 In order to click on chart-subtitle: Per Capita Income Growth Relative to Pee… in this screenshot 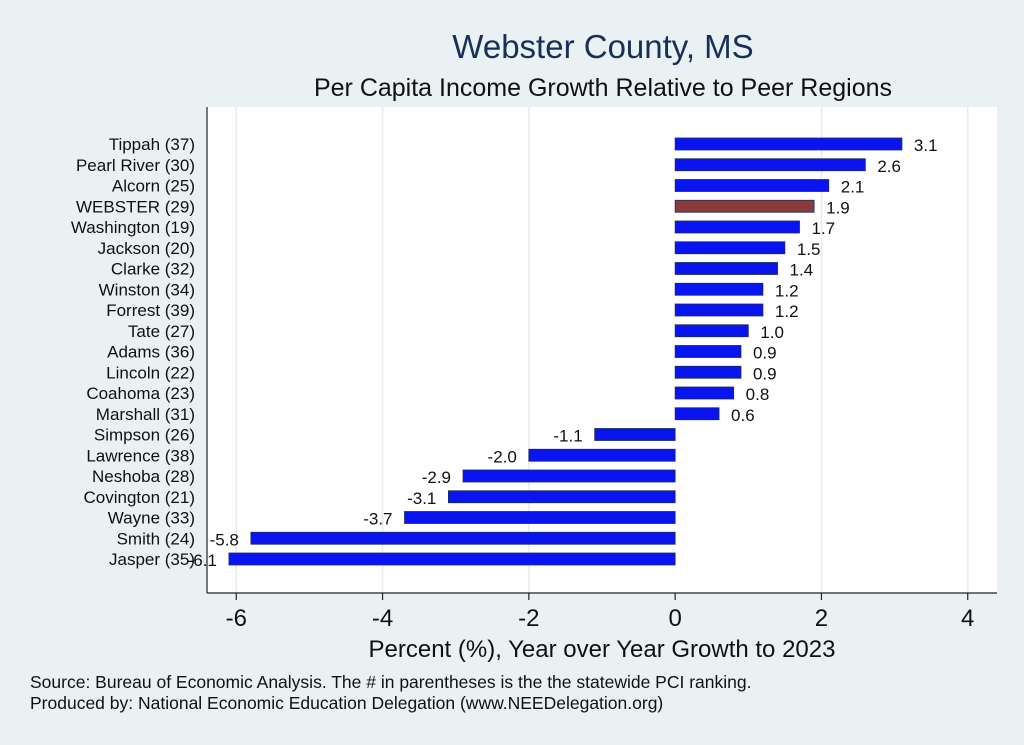, I will do `click(603, 88)`.